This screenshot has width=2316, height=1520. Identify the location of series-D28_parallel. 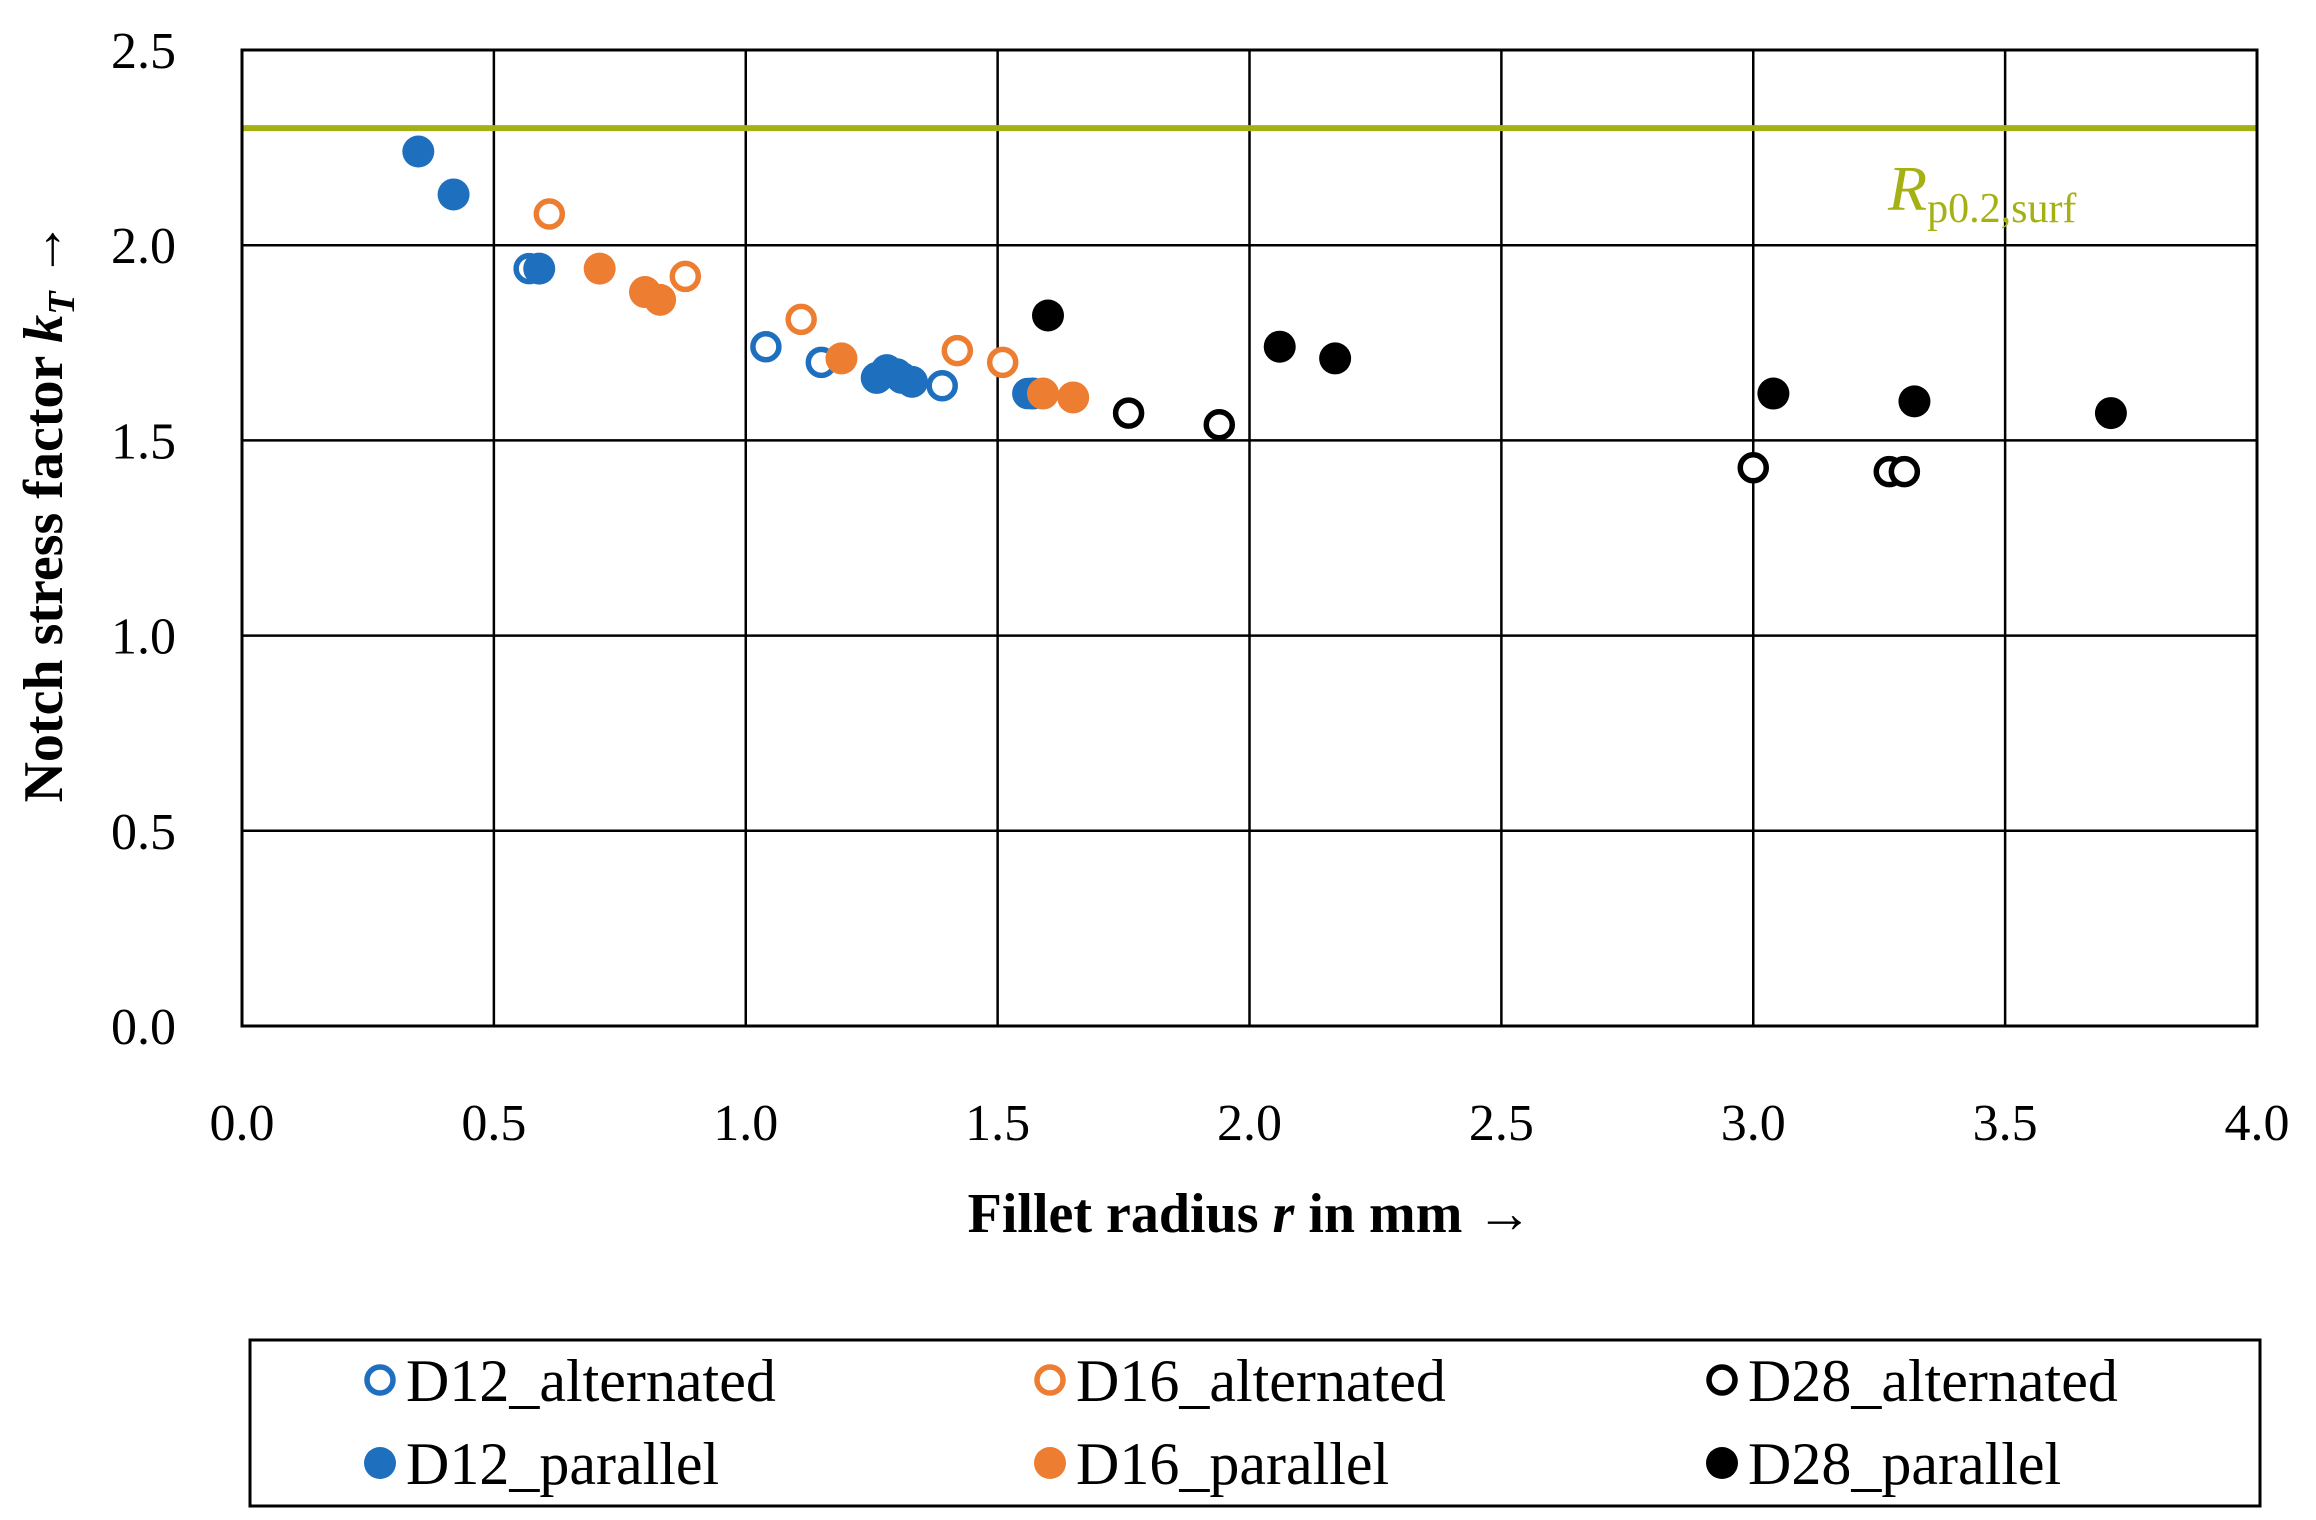
(1579, 364).